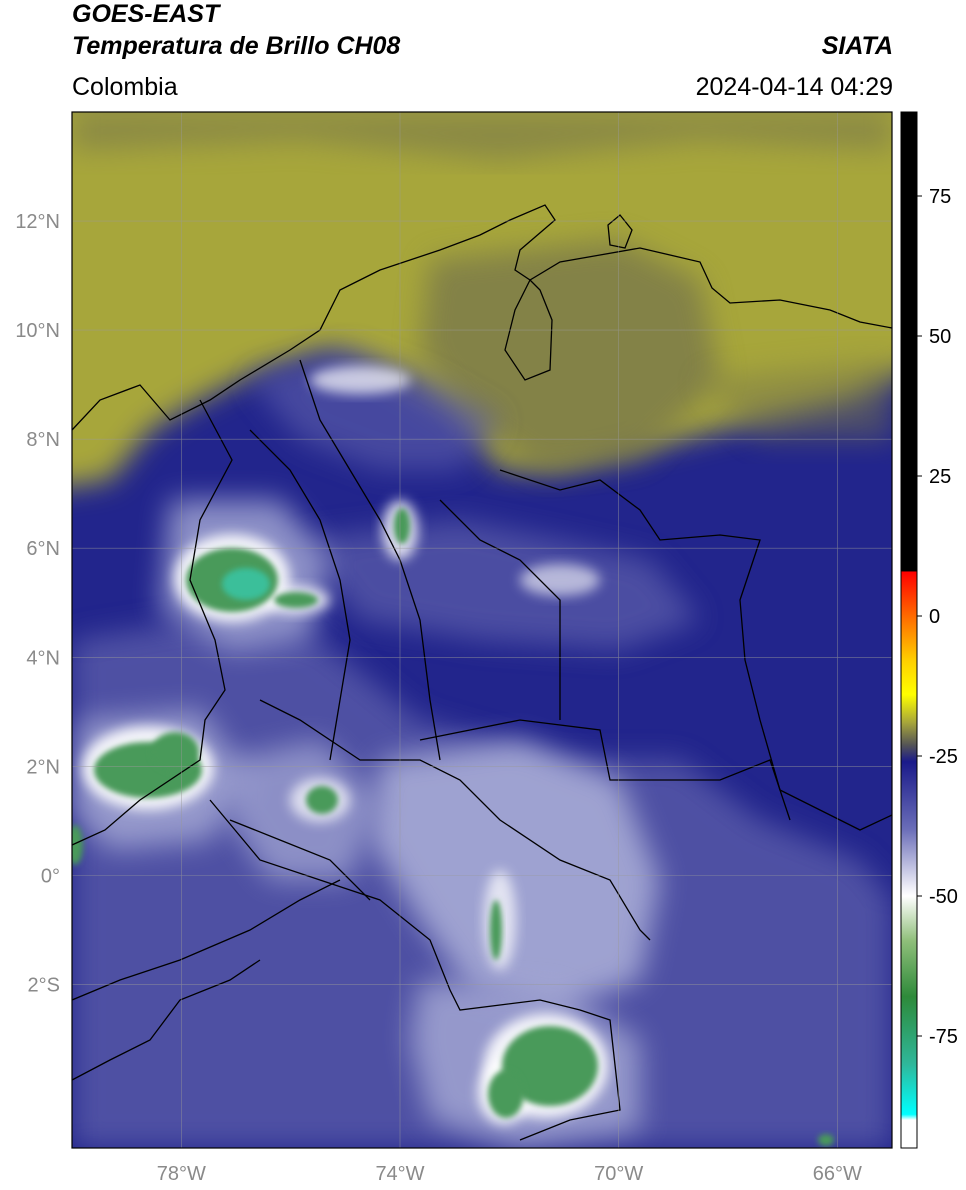 Image resolution: width=966 pixels, height=1190 pixels. What do you see at coordinates (943, 757) in the screenshot?
I see `colorbar-tick-label: -25` at bounding box center [943, 757].